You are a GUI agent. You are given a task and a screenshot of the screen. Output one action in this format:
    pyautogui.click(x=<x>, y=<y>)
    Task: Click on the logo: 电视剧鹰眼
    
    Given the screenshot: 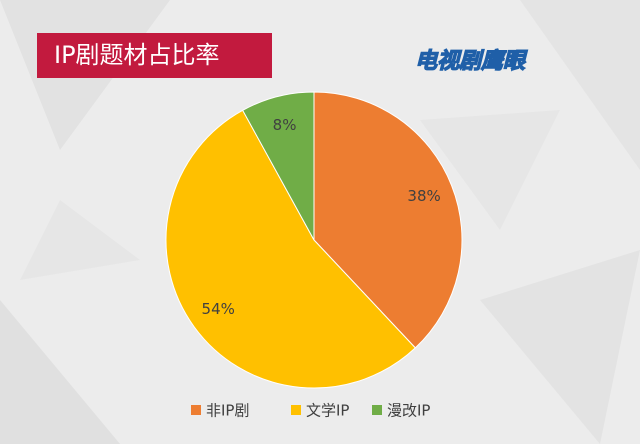 What is the action you would take?
    pyautogui.click(x=471, y=61)
    